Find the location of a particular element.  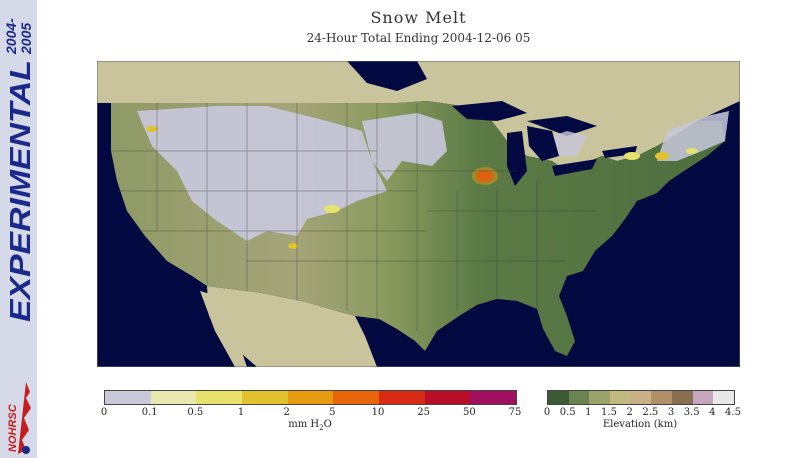

nohrsc-logo: NOHRSC is located at coordinates (19, 418).